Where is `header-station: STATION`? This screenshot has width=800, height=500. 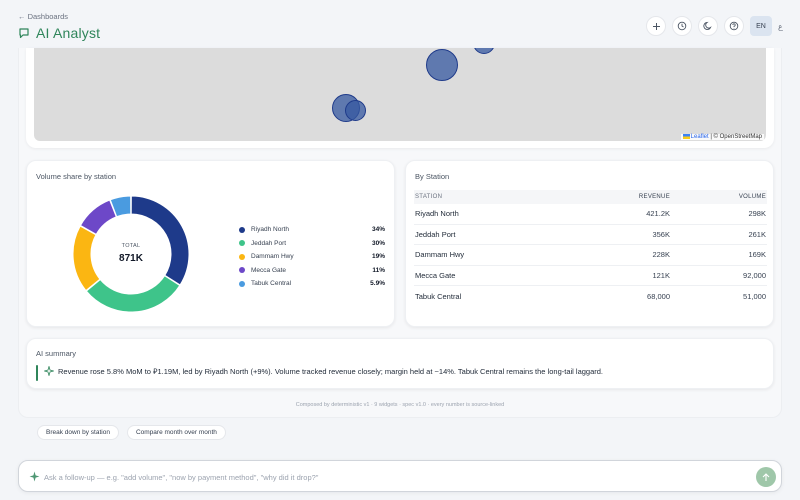
header-station: STATION is located at coordinates (429, 197).